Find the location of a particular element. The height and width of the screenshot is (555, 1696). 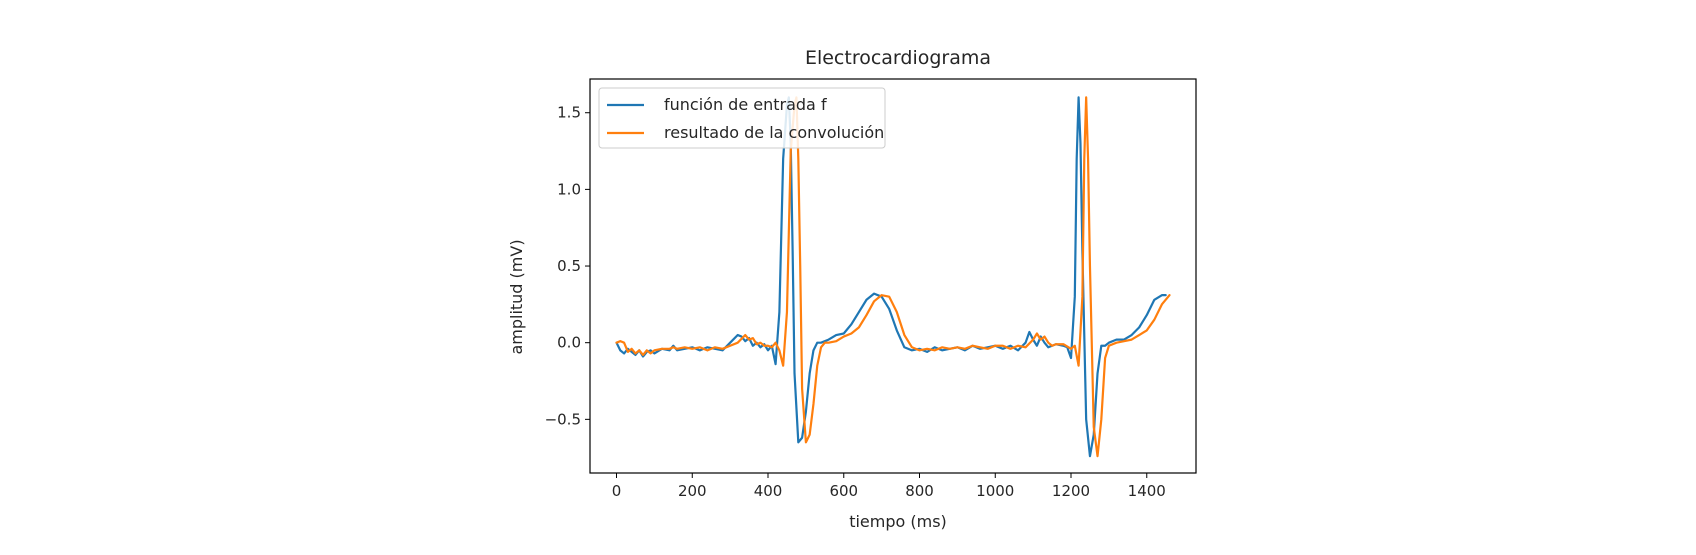

y-tick-label: 1.0 is located at coordinates (569, 189).